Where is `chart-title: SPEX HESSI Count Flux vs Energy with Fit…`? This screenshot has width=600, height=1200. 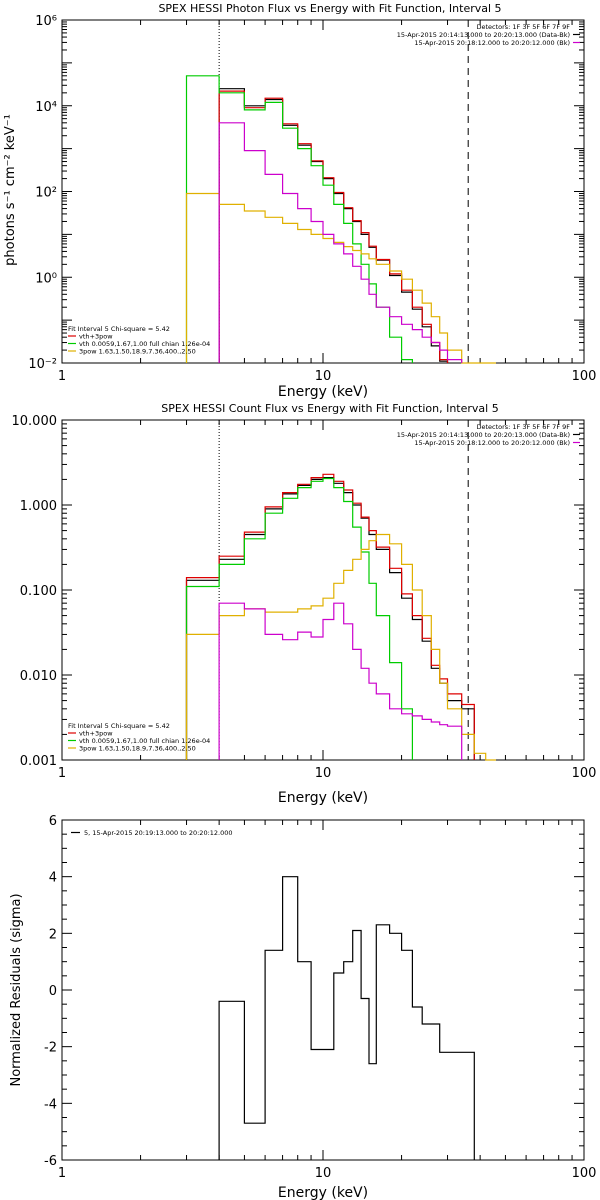 chart-title: SPEX HESSI Count Flux vs Energy with Fit… is located at coordinates (329, 408).